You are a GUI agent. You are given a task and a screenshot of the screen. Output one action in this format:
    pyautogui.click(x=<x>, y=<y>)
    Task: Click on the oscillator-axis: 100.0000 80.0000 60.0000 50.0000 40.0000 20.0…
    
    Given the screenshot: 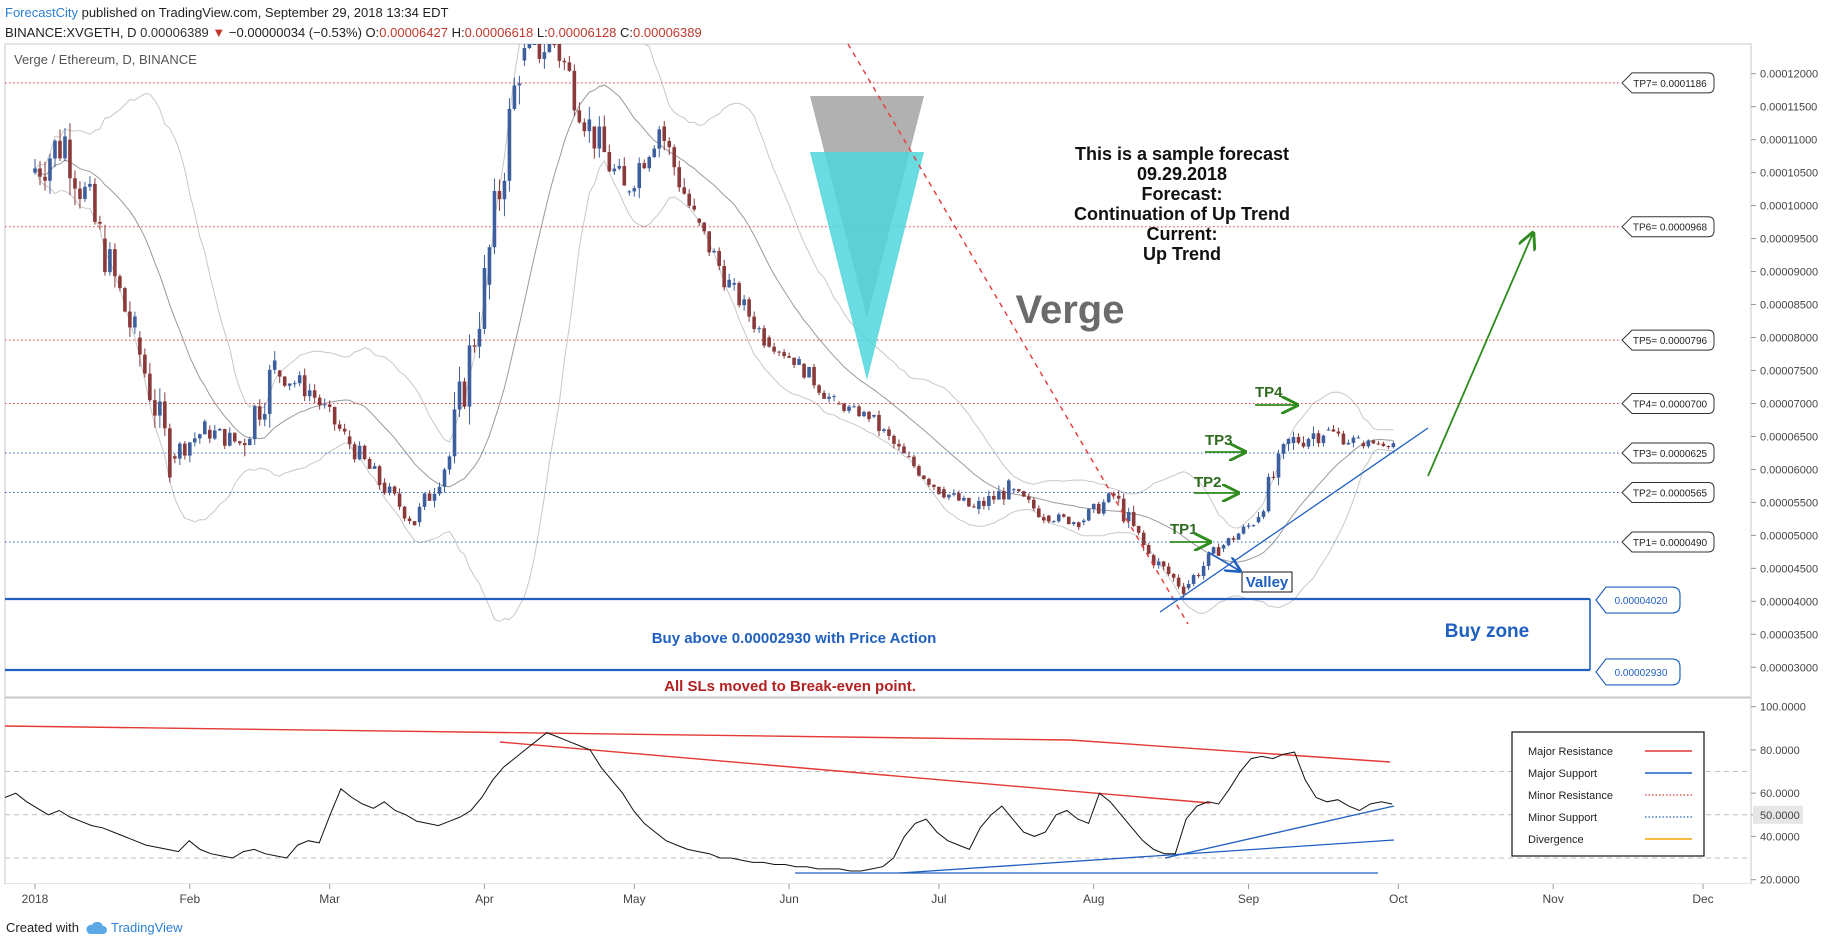 What is the action you would take?
    pyautogui.click(x=1778, y=794)
    